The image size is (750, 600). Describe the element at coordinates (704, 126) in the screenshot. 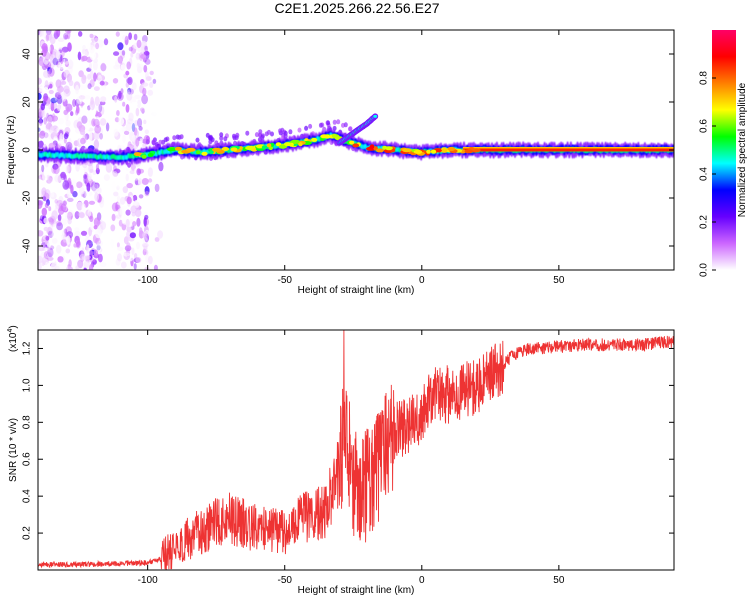

I see `colorbar-tick-label: 0.6` at that location.